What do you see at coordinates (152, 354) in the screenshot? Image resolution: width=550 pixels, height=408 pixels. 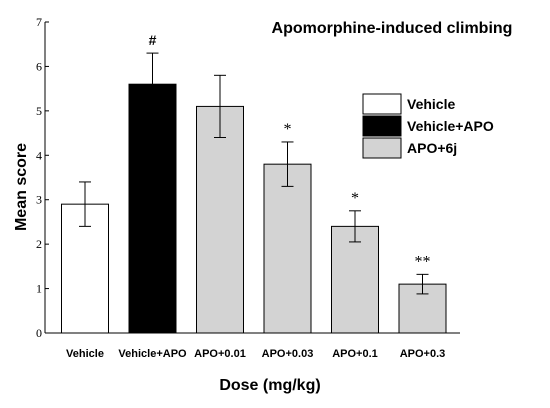 I see `x-tick-label: Vehicle+APO` at bounding box center [152, 354].